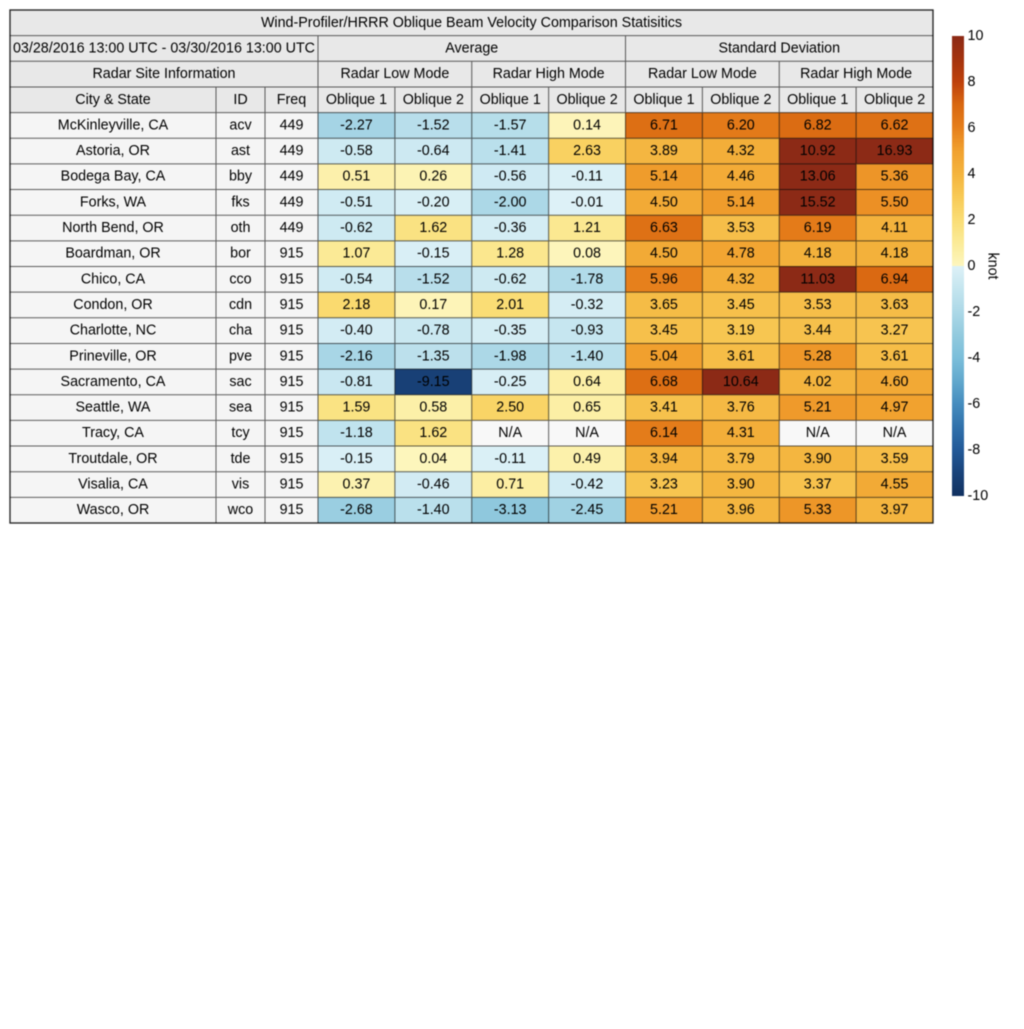 The height and width of the screenshot is (1029, 1024). What do you see at coordinates (972, 220) in the screenshot?
I see `svg-text: 2` at bounding box center [972, 220].